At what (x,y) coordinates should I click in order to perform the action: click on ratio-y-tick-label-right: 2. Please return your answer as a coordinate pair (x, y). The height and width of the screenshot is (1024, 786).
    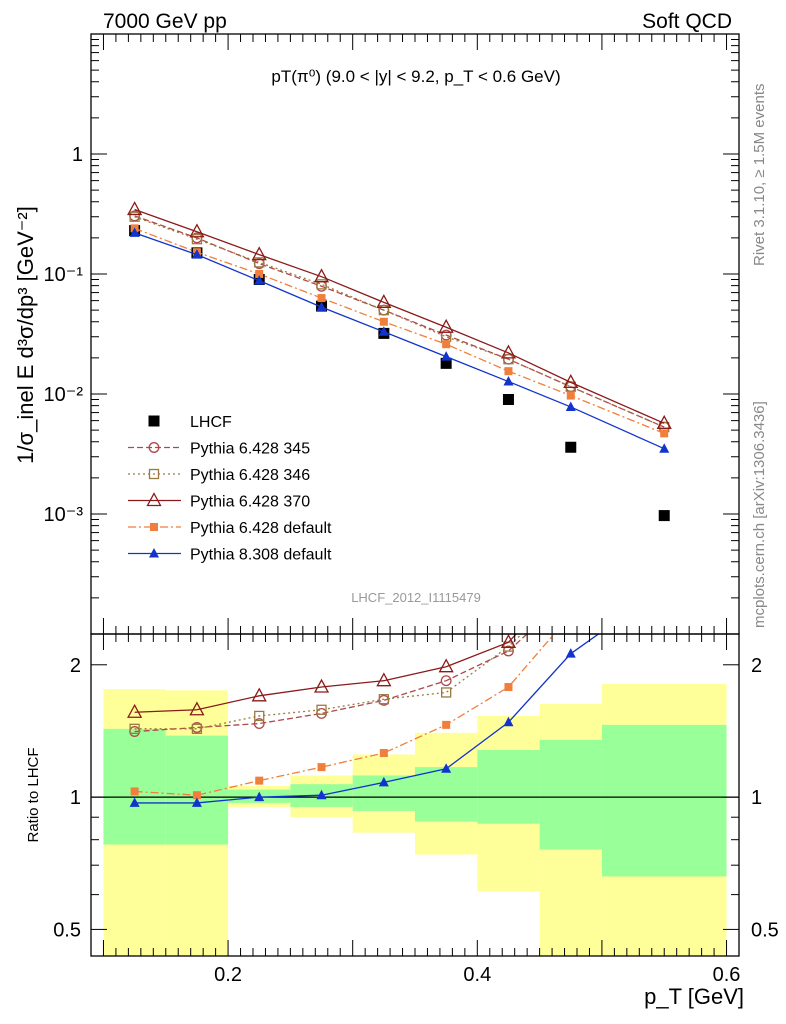
    Looking at the image, I should click on (756, 666).